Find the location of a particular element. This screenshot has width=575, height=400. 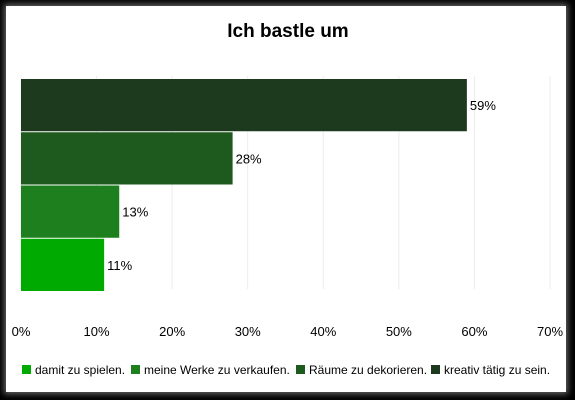

legend-label: Räume zu dekorieren. is located at coordinates (368, 370).